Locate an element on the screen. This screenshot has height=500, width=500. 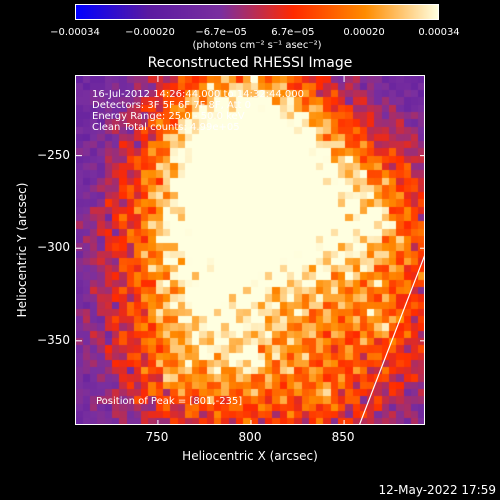
colorbar-tick-label: −0.00034 is located at coordinates (75, 32).